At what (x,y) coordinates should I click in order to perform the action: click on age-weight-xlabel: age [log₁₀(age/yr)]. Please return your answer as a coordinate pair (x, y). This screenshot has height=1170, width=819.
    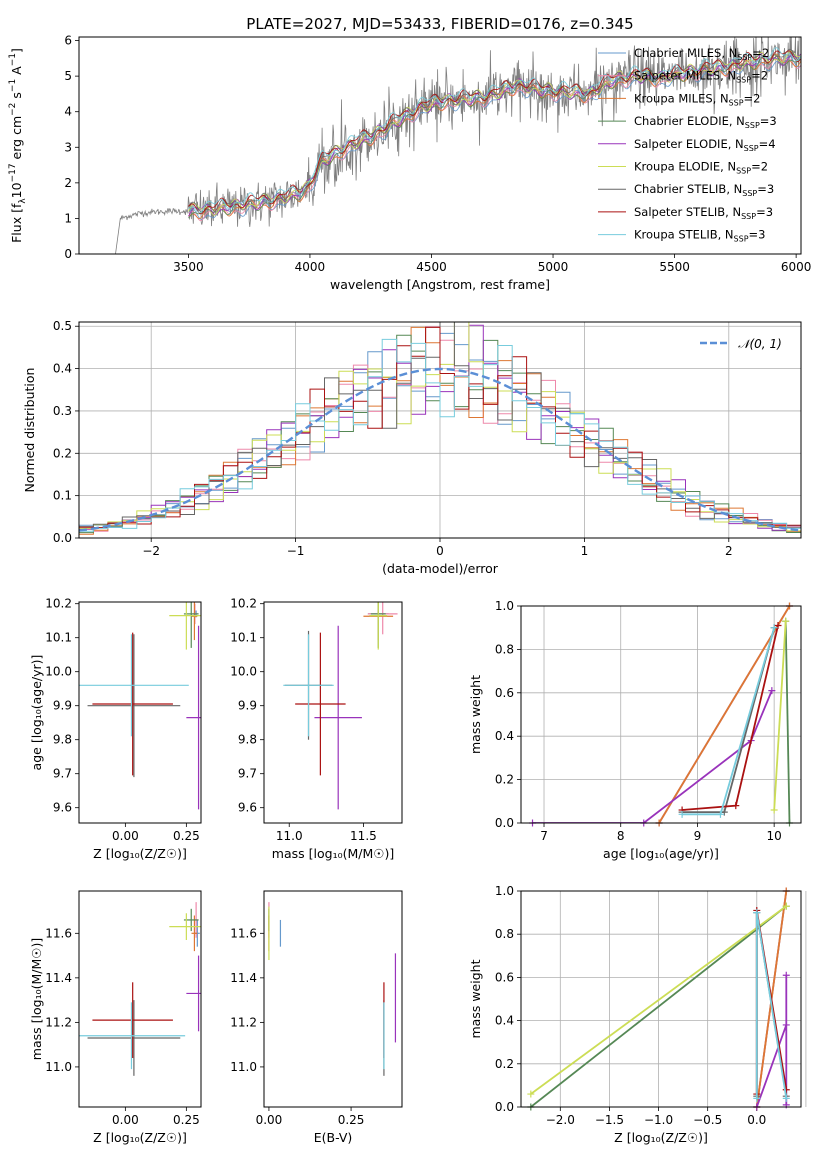
    Looking at the image, I should click on (661, 853).